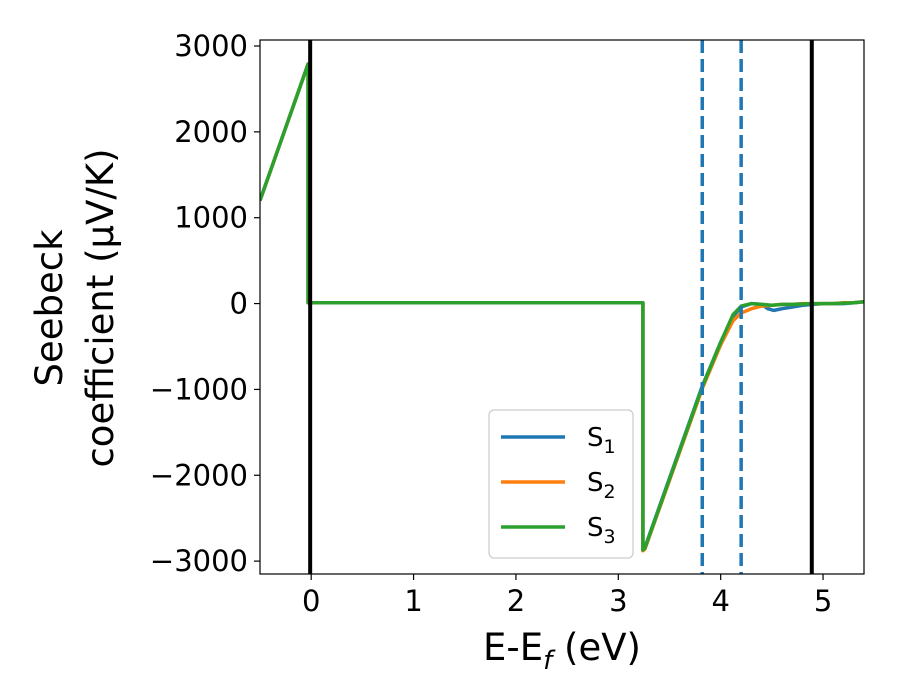 The width and height of the screenshot is (900, 700). What do you see at coordinates (601, 530) in the screenshot?
I see `legend-label-3: S3` at bounding box center [601, 530].